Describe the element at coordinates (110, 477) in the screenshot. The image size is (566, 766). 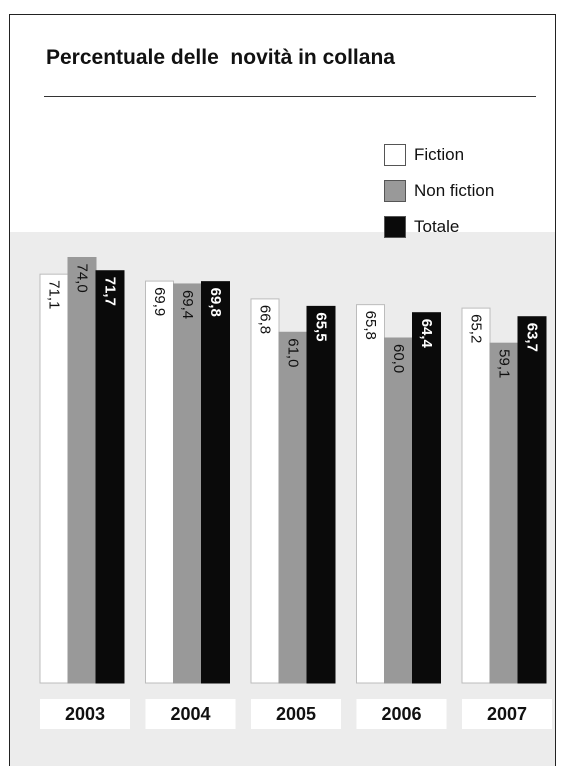
I see `bar-totale-2003` at that location.